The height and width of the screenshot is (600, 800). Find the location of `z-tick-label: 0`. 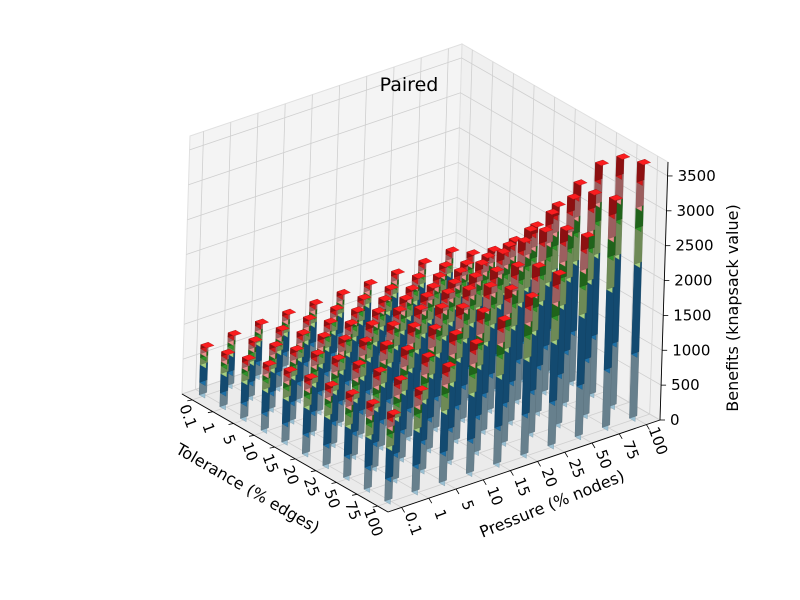

z-tick-label: 0 is located at coordinates (675, 420).